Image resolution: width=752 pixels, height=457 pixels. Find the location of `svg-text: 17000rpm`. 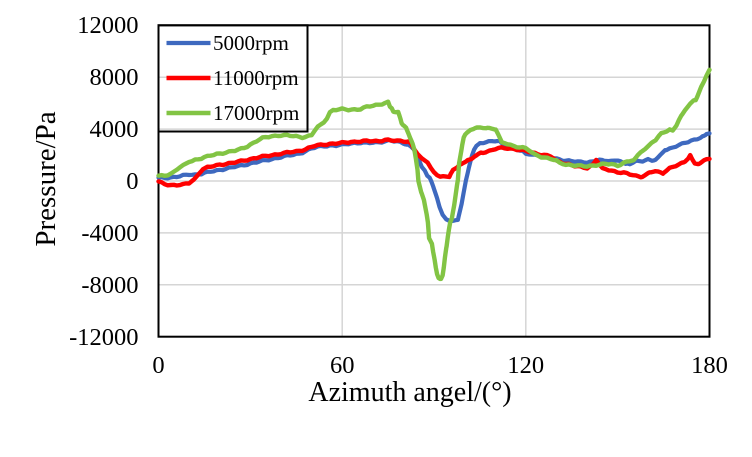

svg-text: 17000rpm is located at coordinates (256, 113).